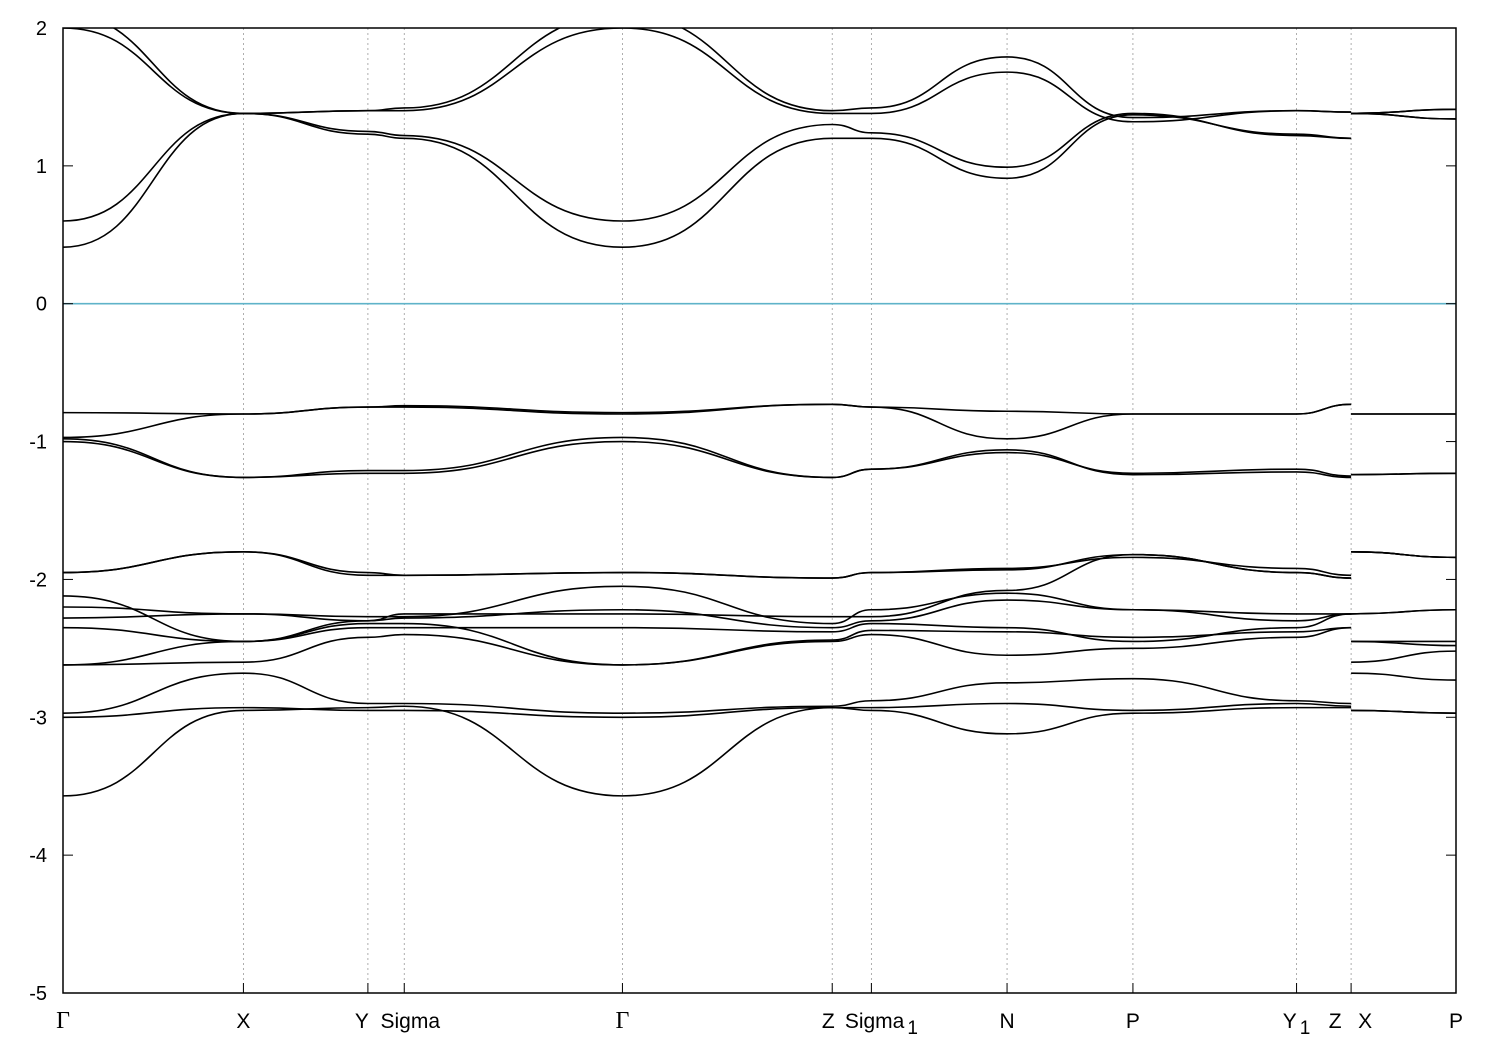 The width and height of the screenshot is (1500, 1050). Describe the element at coordinates (38, 994) in the screenshot. I see `y-tick-label-0: -5` at that location.